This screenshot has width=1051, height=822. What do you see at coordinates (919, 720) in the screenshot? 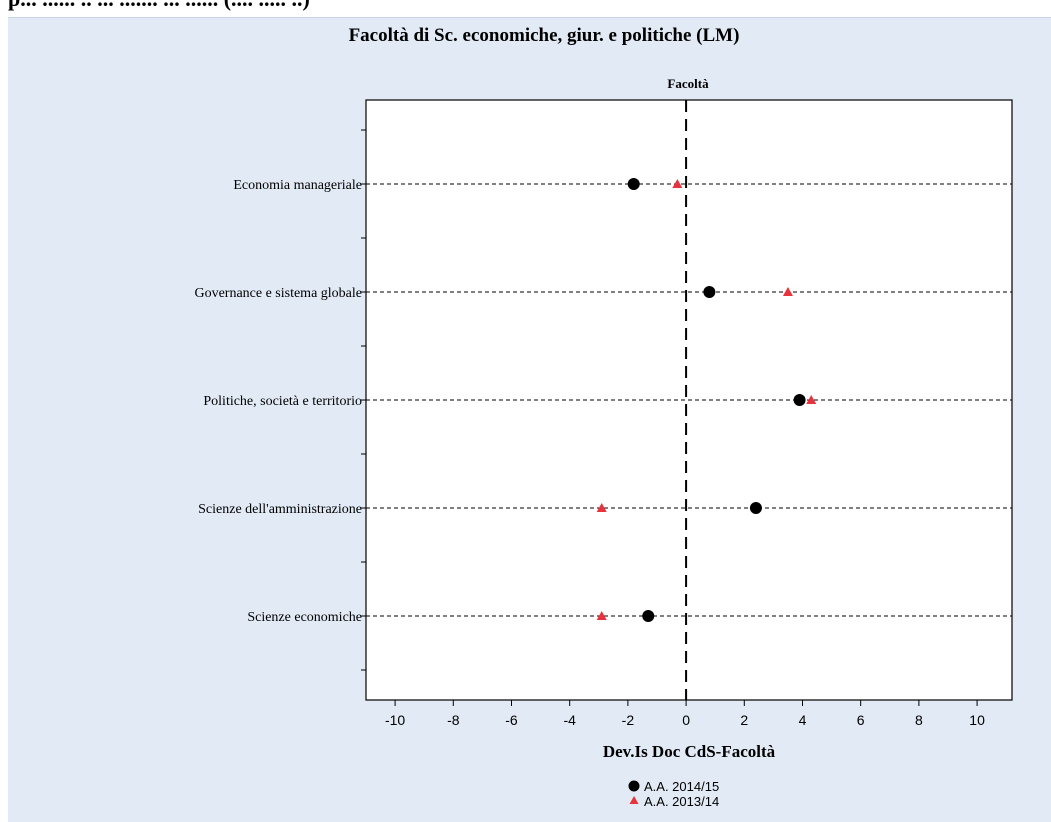
I see `x-tick-label: 8` at bounding box center [919, 720].